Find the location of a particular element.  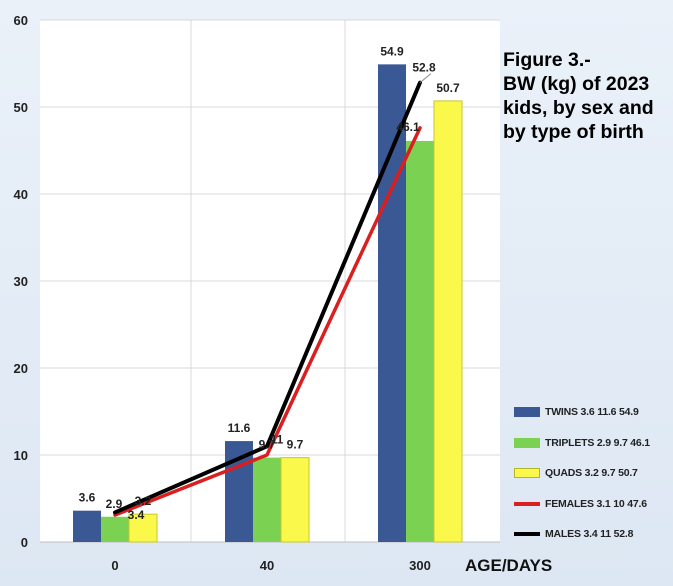

legend-item-triplets: TRIPLETS 2.9 9.7 46.1 is located at coordinates (593, 443).